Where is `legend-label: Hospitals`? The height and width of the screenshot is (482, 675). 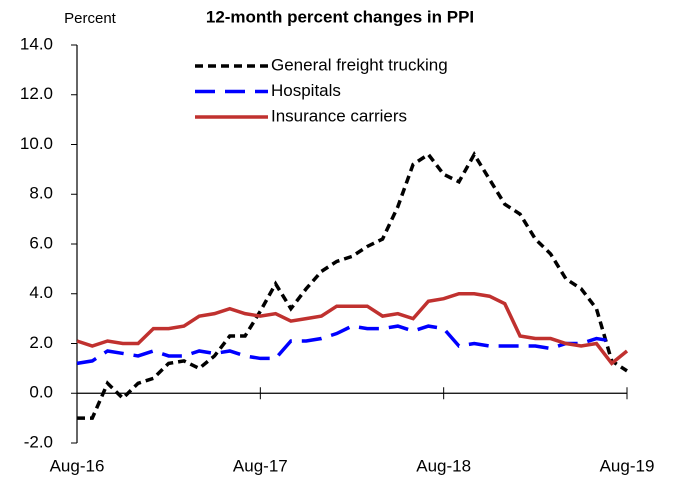
legend-label: Hospitals is located at coordinates (306, 90).